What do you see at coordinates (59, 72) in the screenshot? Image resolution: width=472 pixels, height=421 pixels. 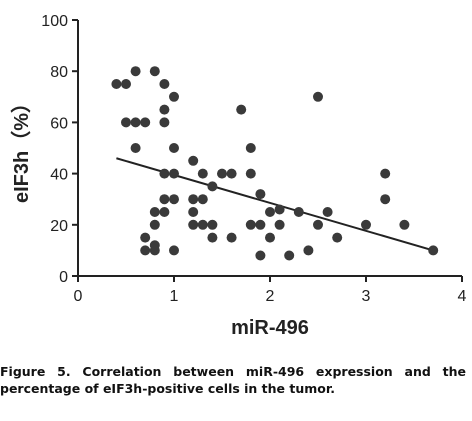 I see `y-tick-label: 80` at bounding box center [59, 72].